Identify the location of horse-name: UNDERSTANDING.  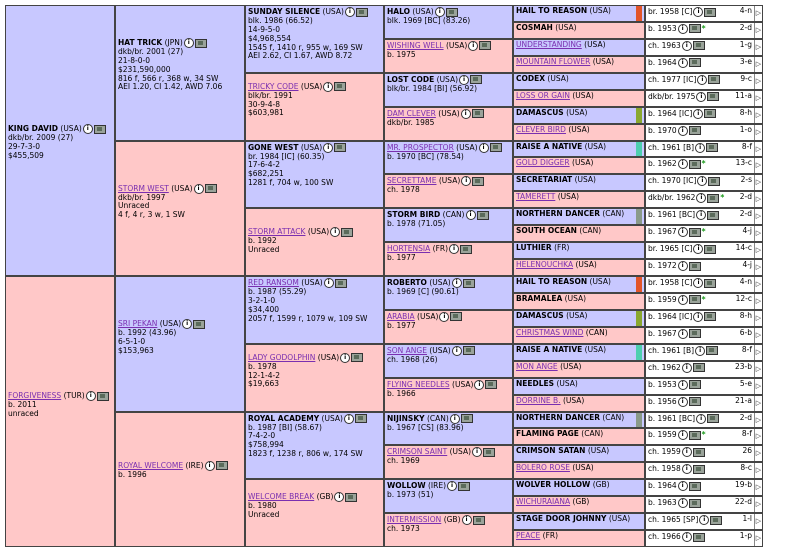
(549, 44).